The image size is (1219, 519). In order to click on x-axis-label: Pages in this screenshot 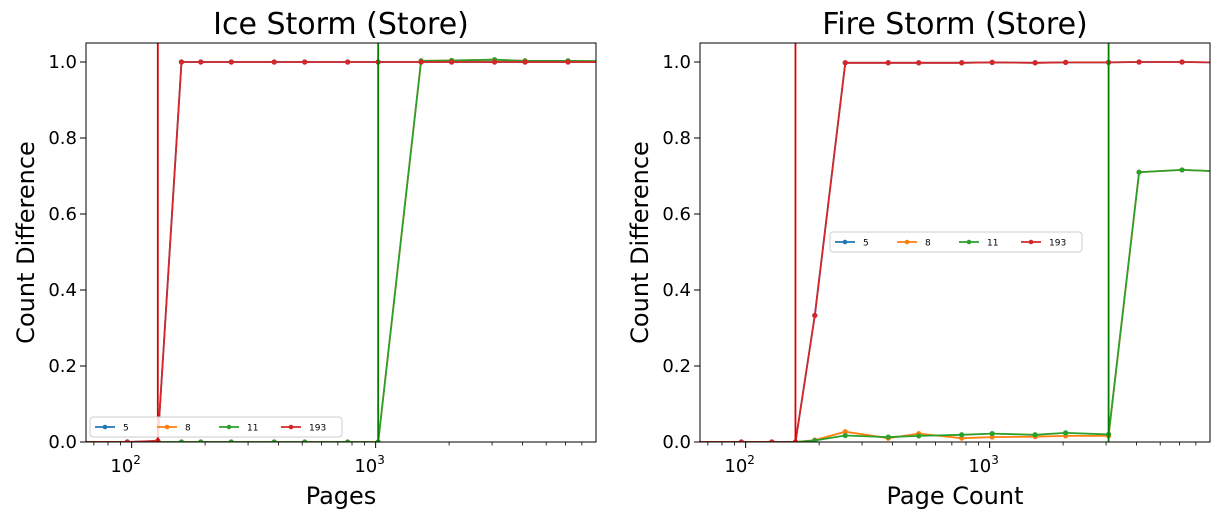, I will do `click(341, 496)`.